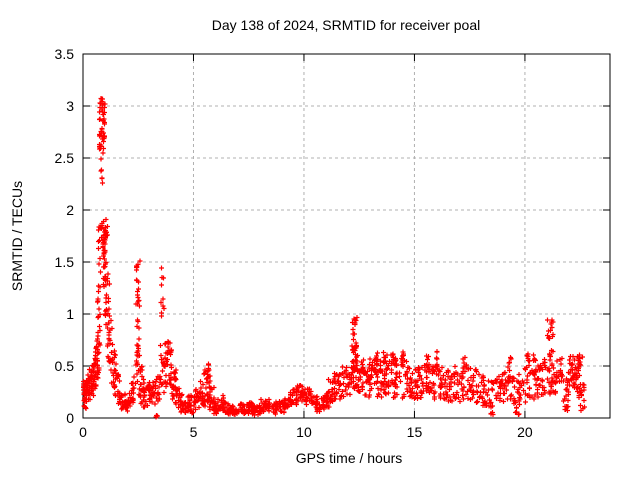 Image resolution: width=640 pixels, height=480 pixels. Describe the element at coordinates (65, 158) in the screenshot. I see `y-tick-label: 2.5` at that location.